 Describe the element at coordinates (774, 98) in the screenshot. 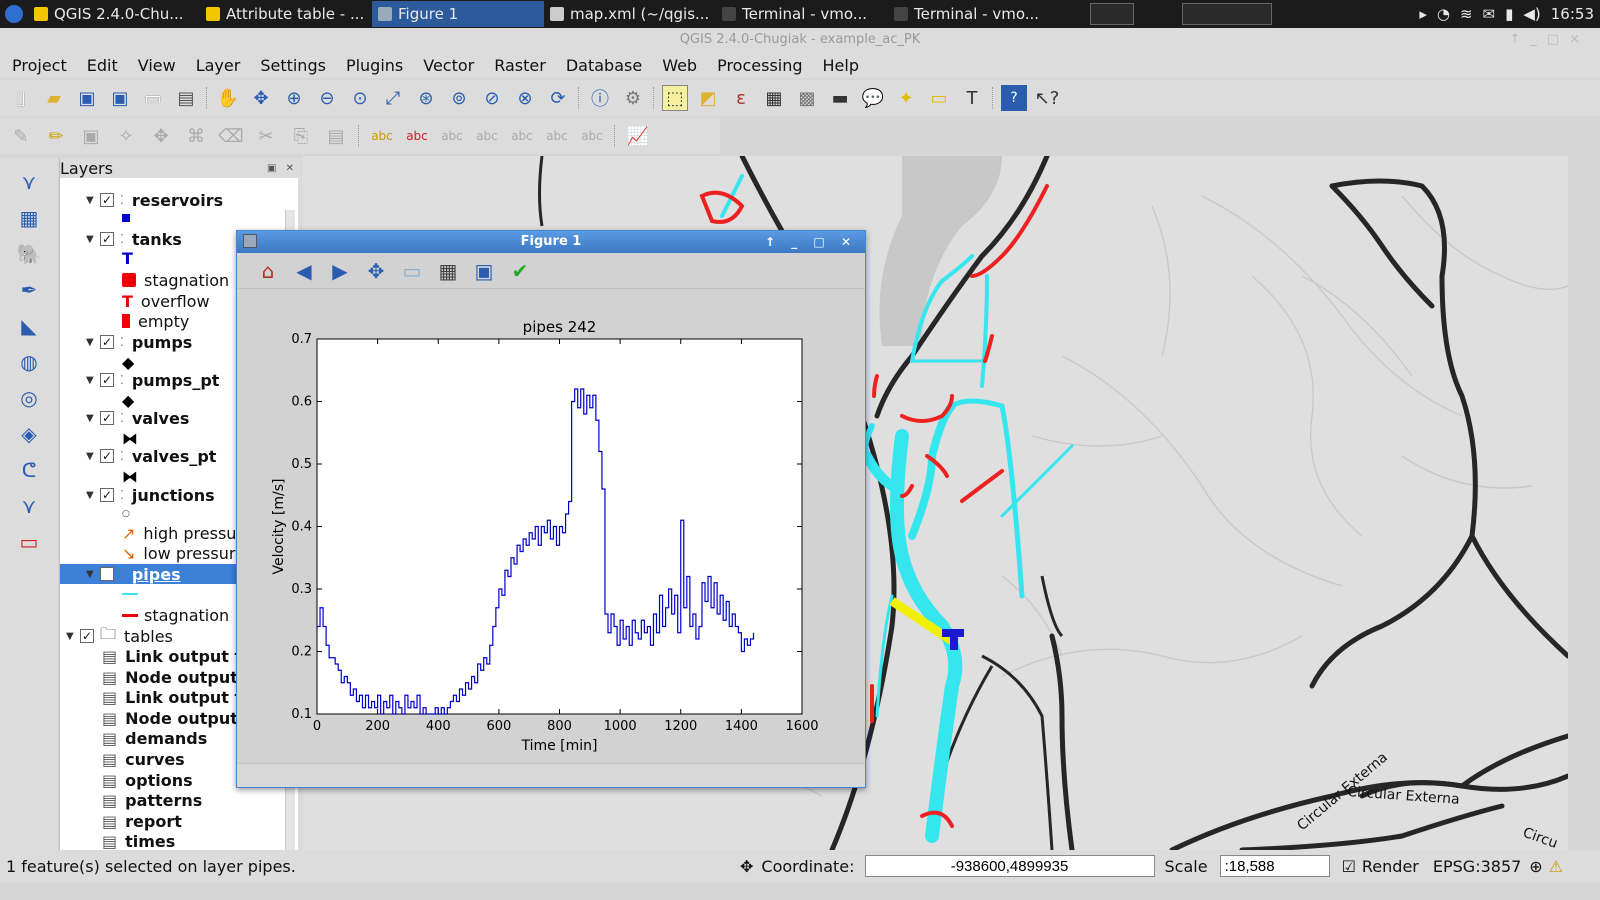

I see `attribute-table-icon: ▦` at that location.